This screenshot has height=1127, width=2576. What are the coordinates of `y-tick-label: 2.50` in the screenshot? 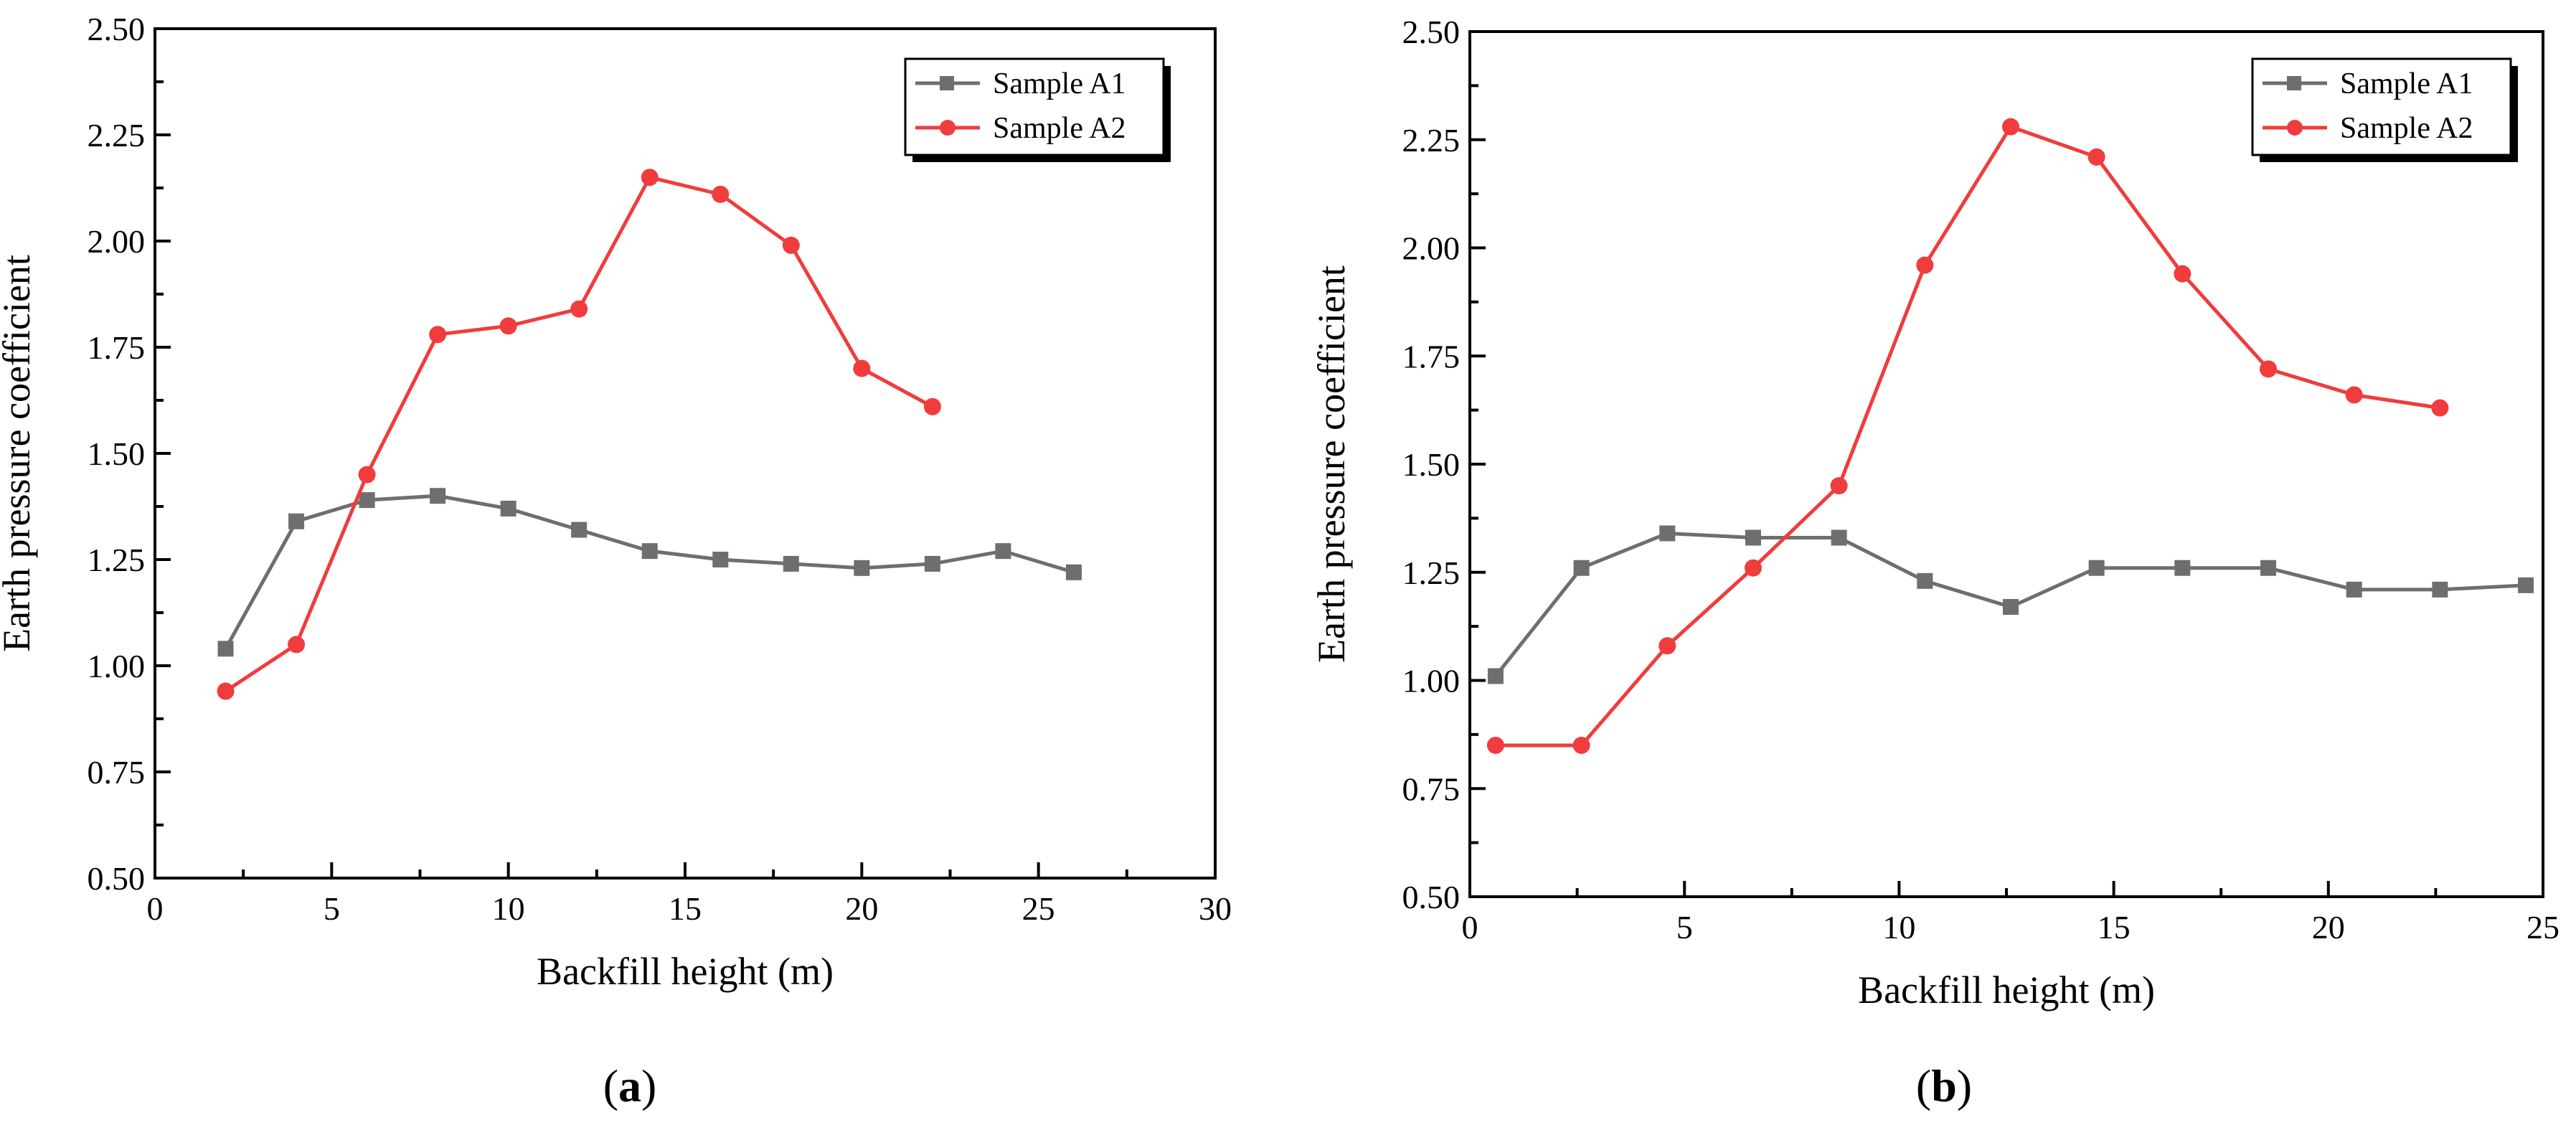 It's located at (1431, 32).